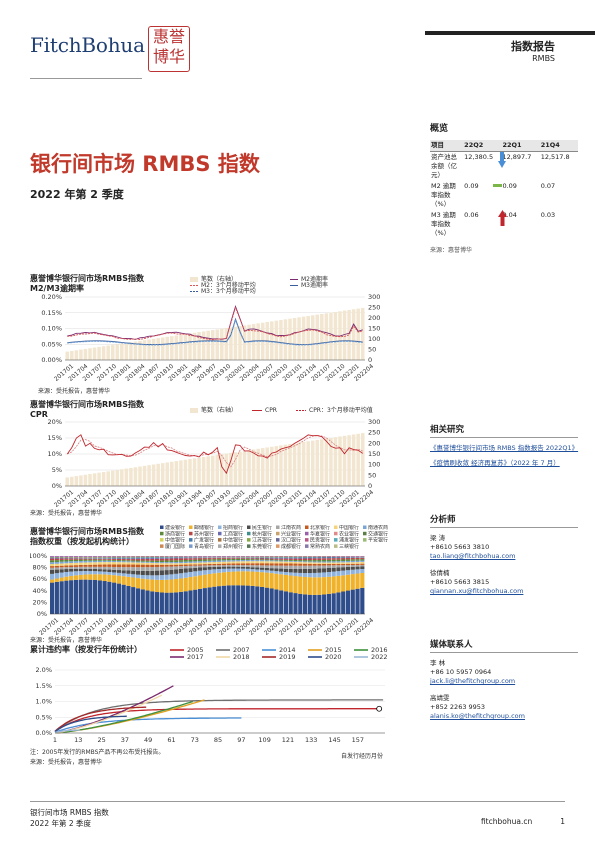  Describe the element at coordinates (477, 716) in the screenshot. I see `media-email: alanis.ko@thefitchgroup.com` at that location.